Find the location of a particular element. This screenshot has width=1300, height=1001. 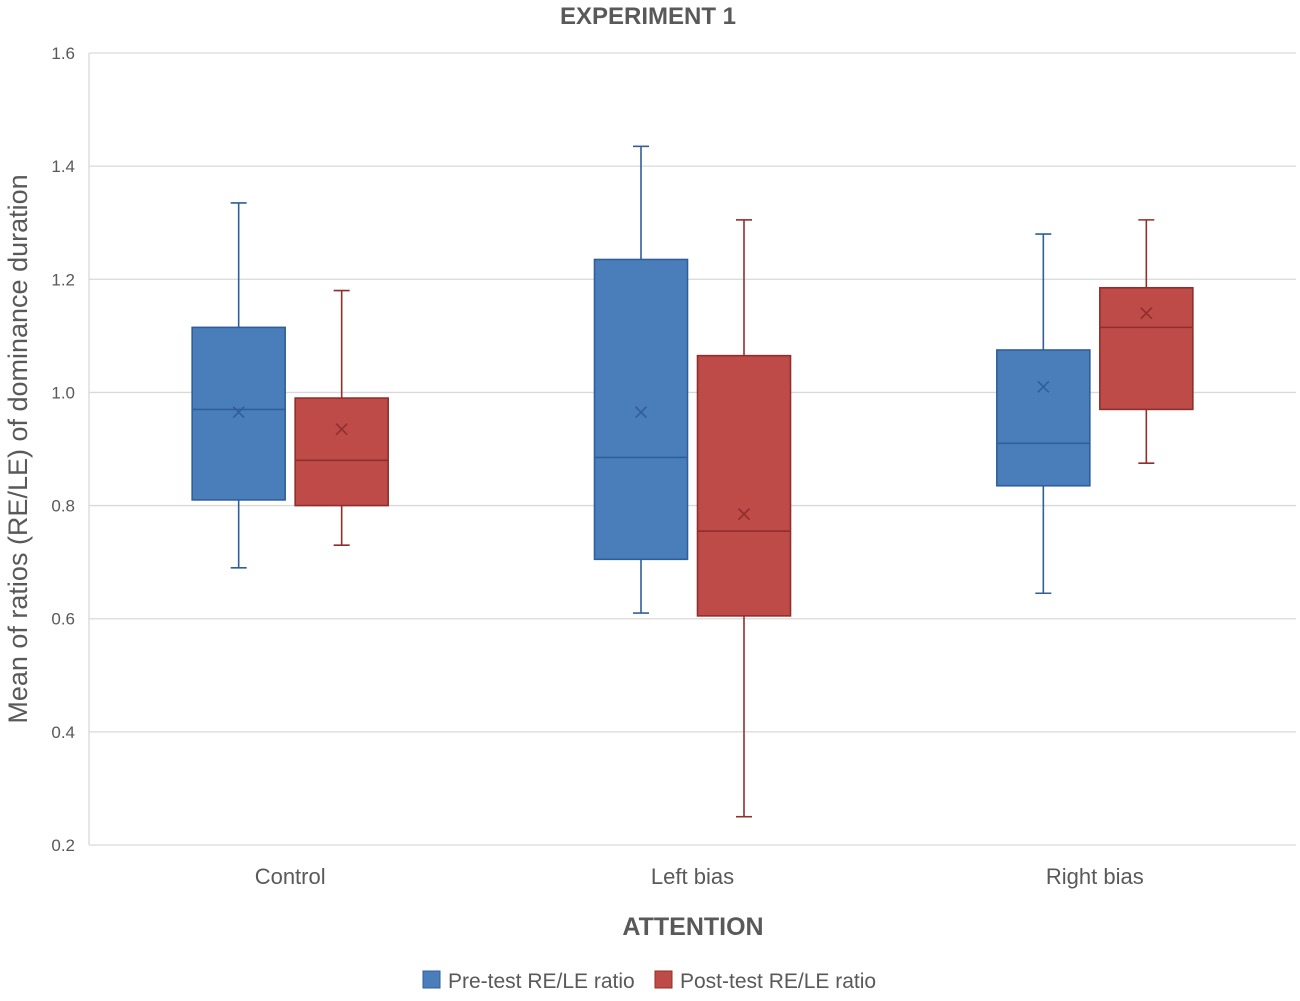

x-axis-label: ATTENTION is located at coordinates (692, 927).